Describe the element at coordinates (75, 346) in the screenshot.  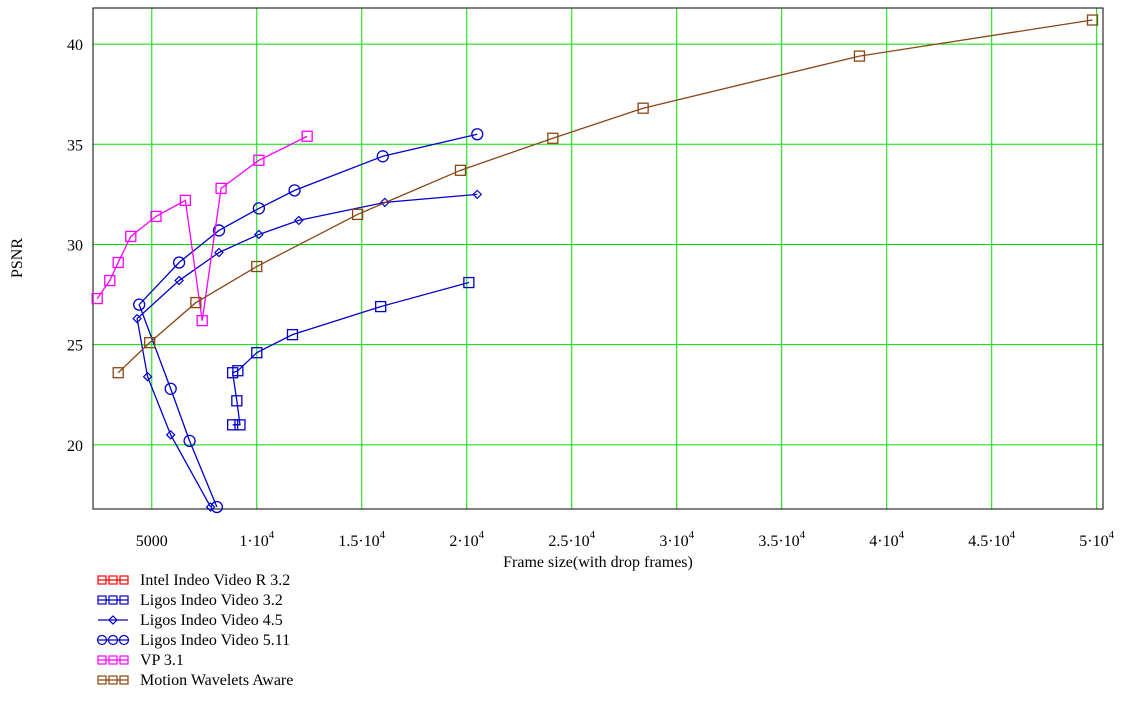
I see `y-tick-label: 25` at that location.